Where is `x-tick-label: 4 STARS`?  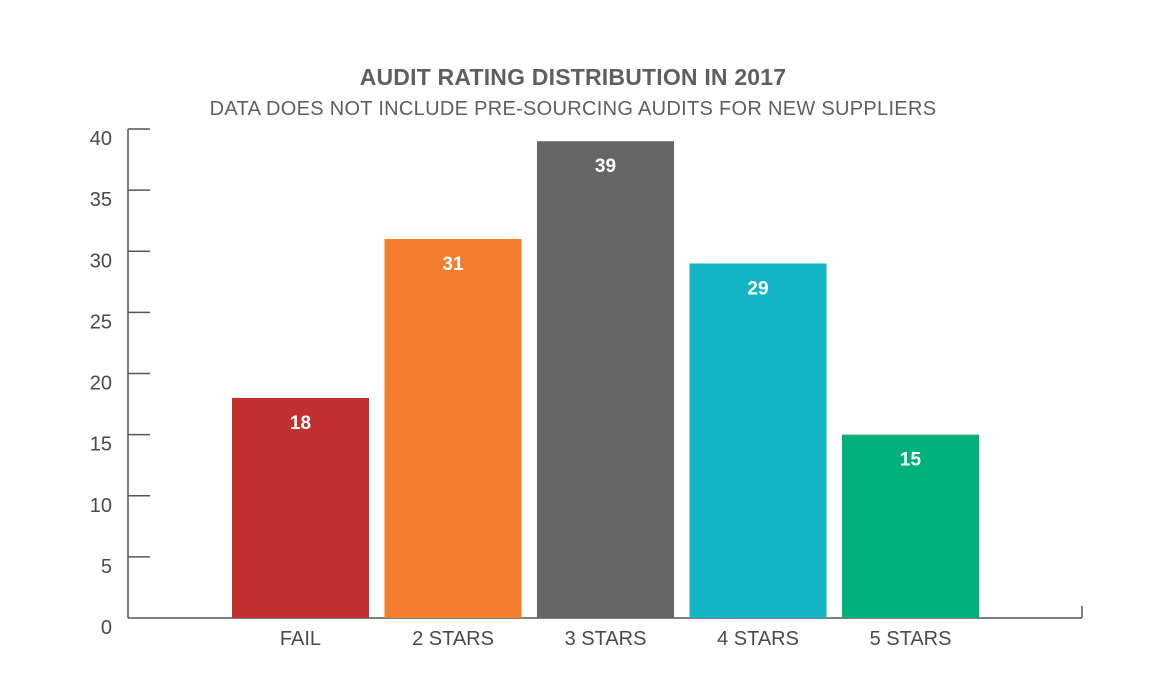
x-tick-label: 4 STARS is located at coordinates (758, 639).